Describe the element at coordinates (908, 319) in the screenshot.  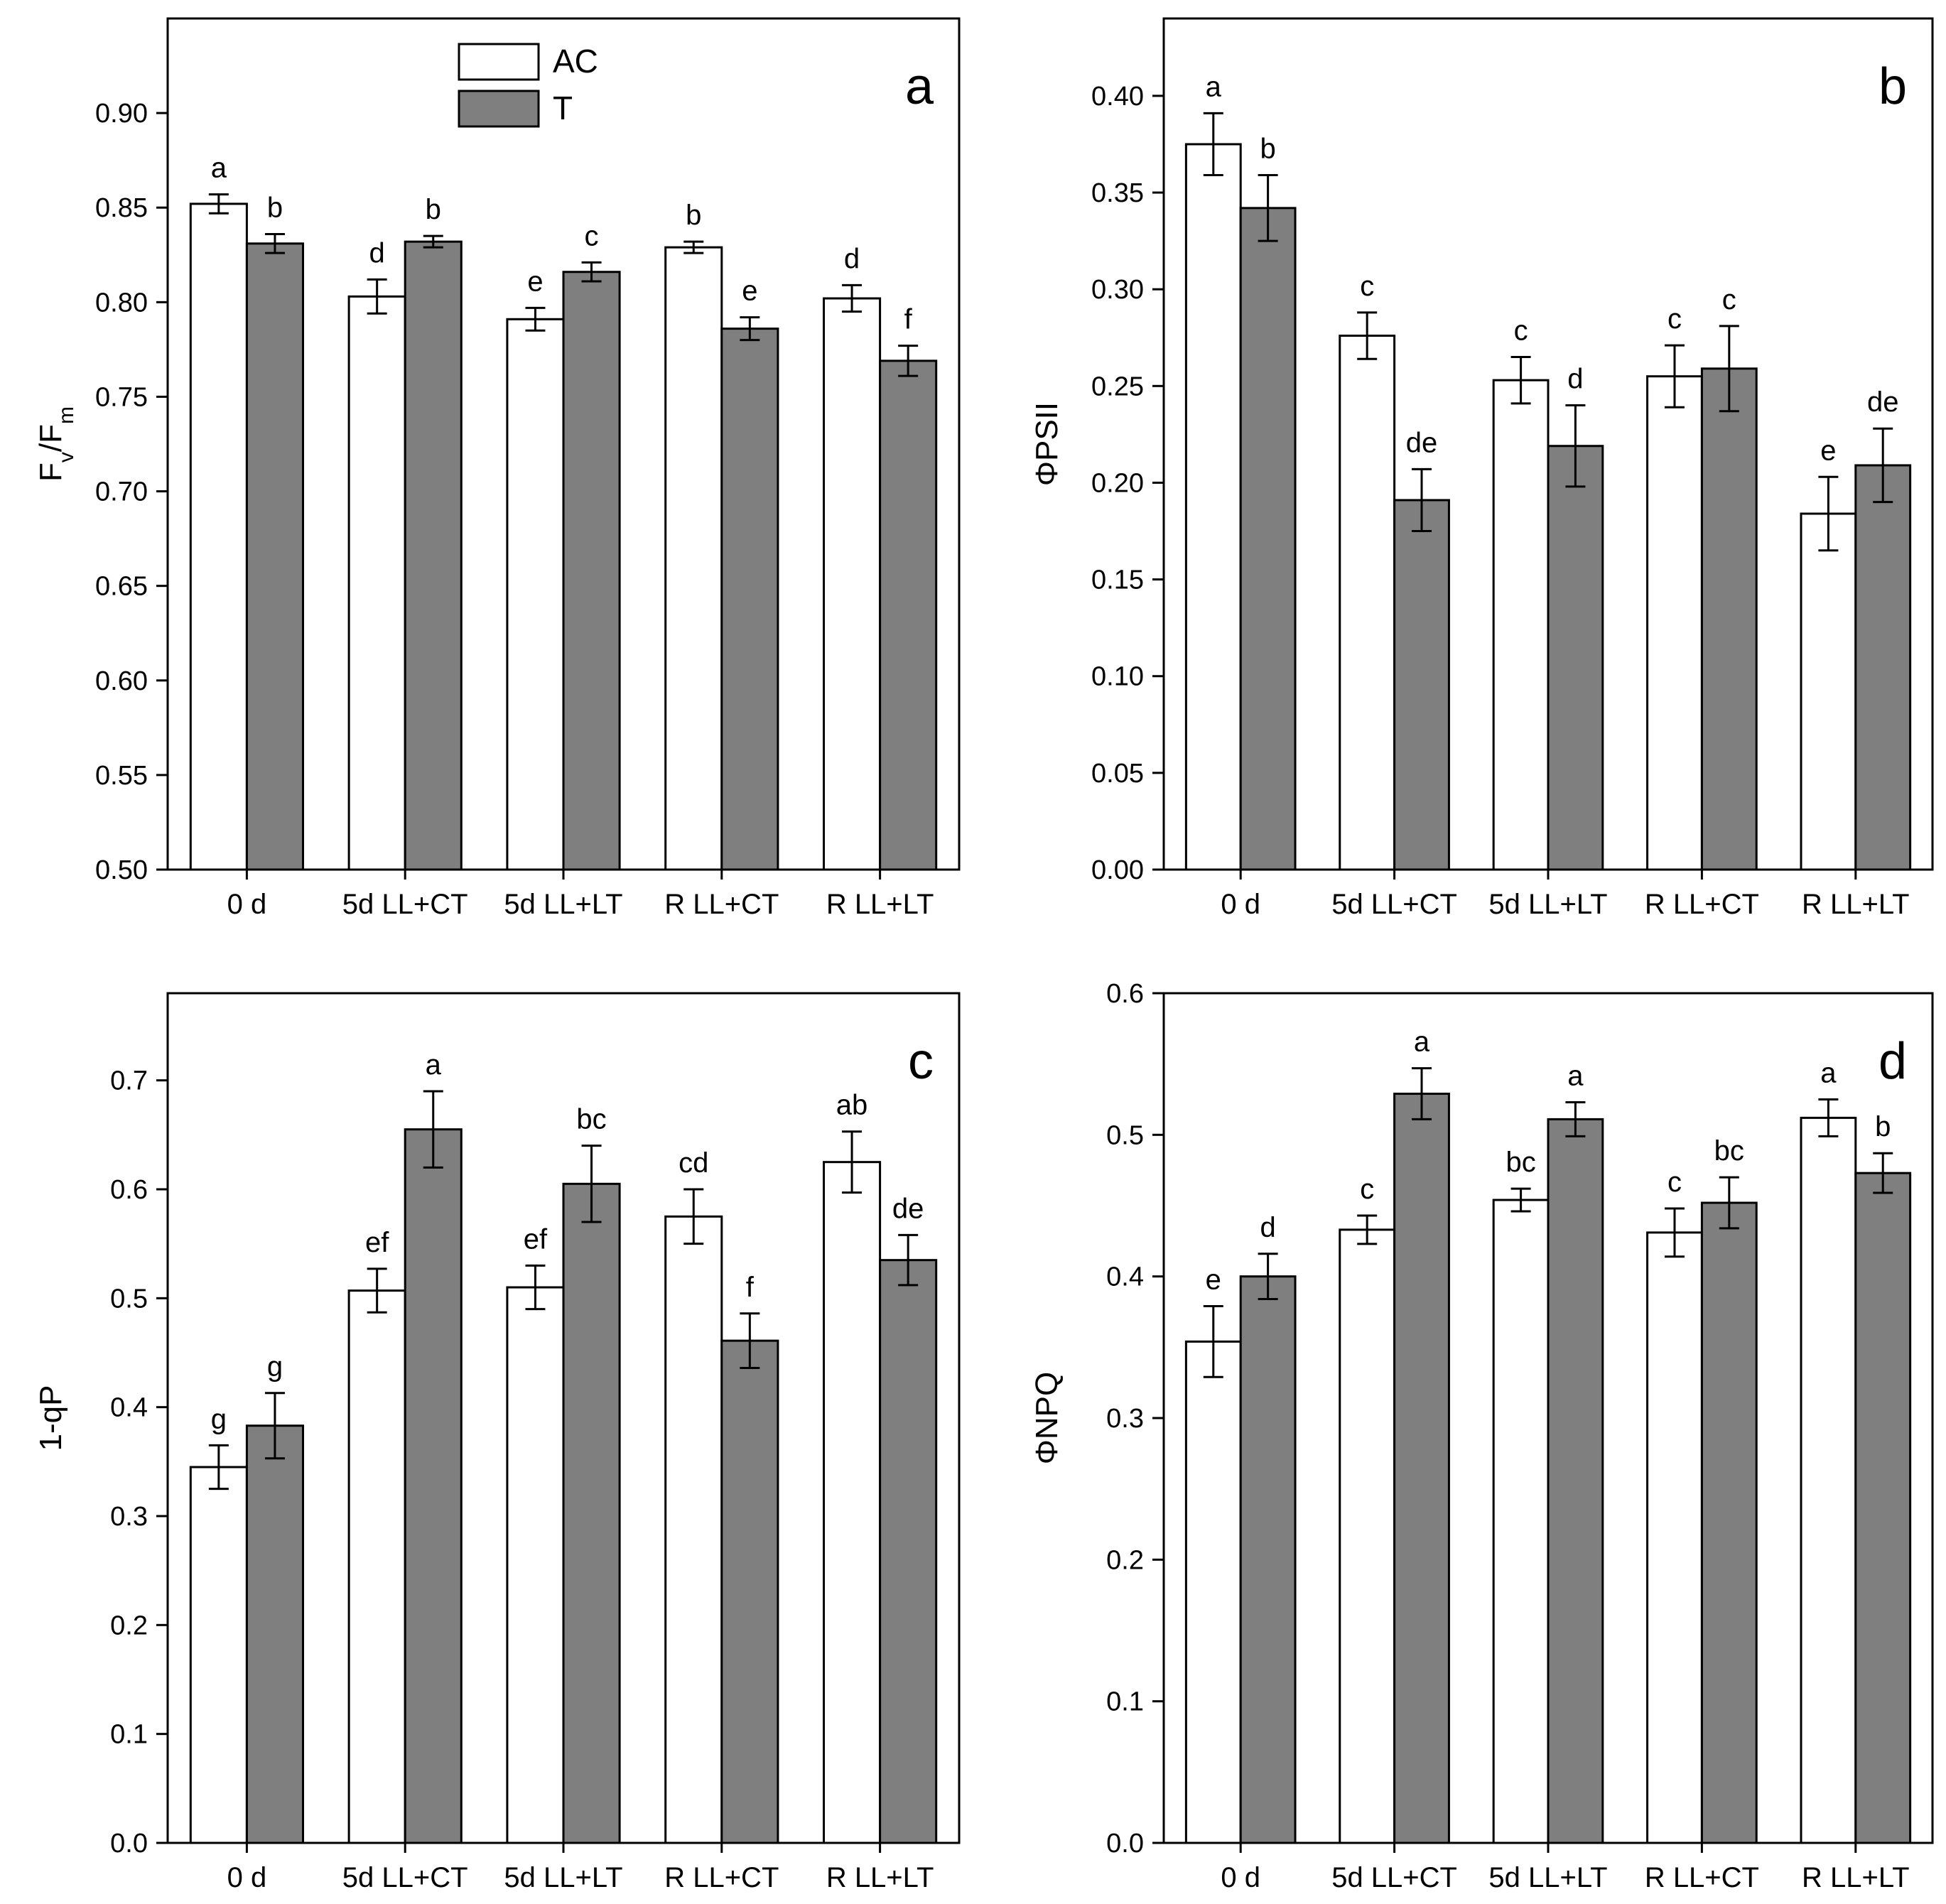
I see `significance-label: f` at that location.